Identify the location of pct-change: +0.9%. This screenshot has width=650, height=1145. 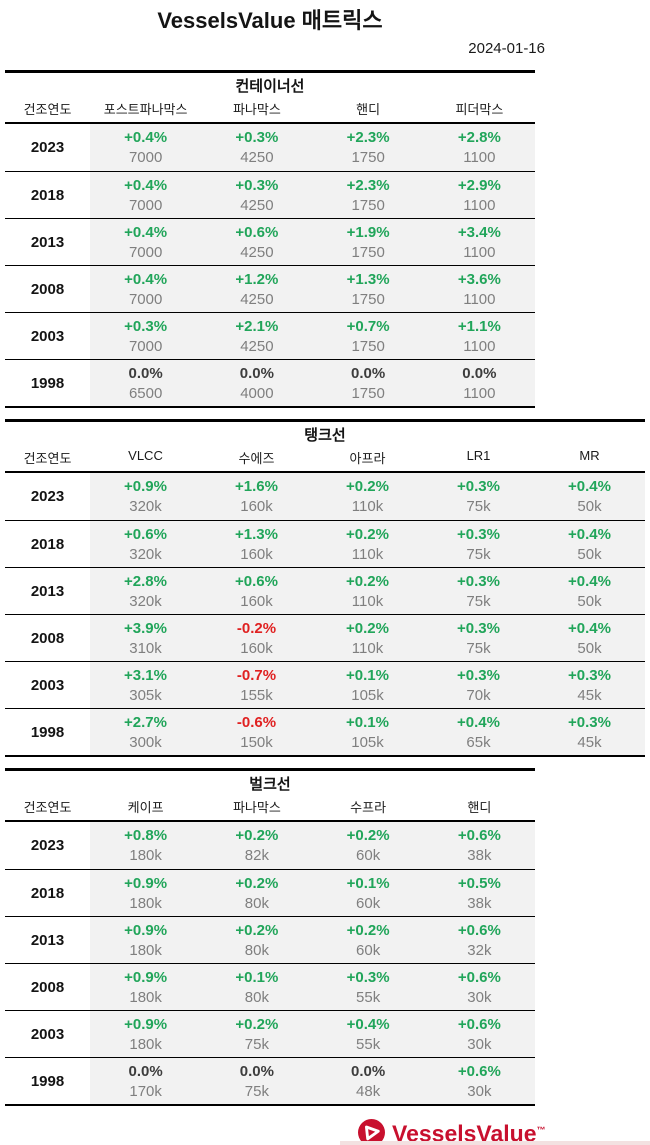
(146, 1024).